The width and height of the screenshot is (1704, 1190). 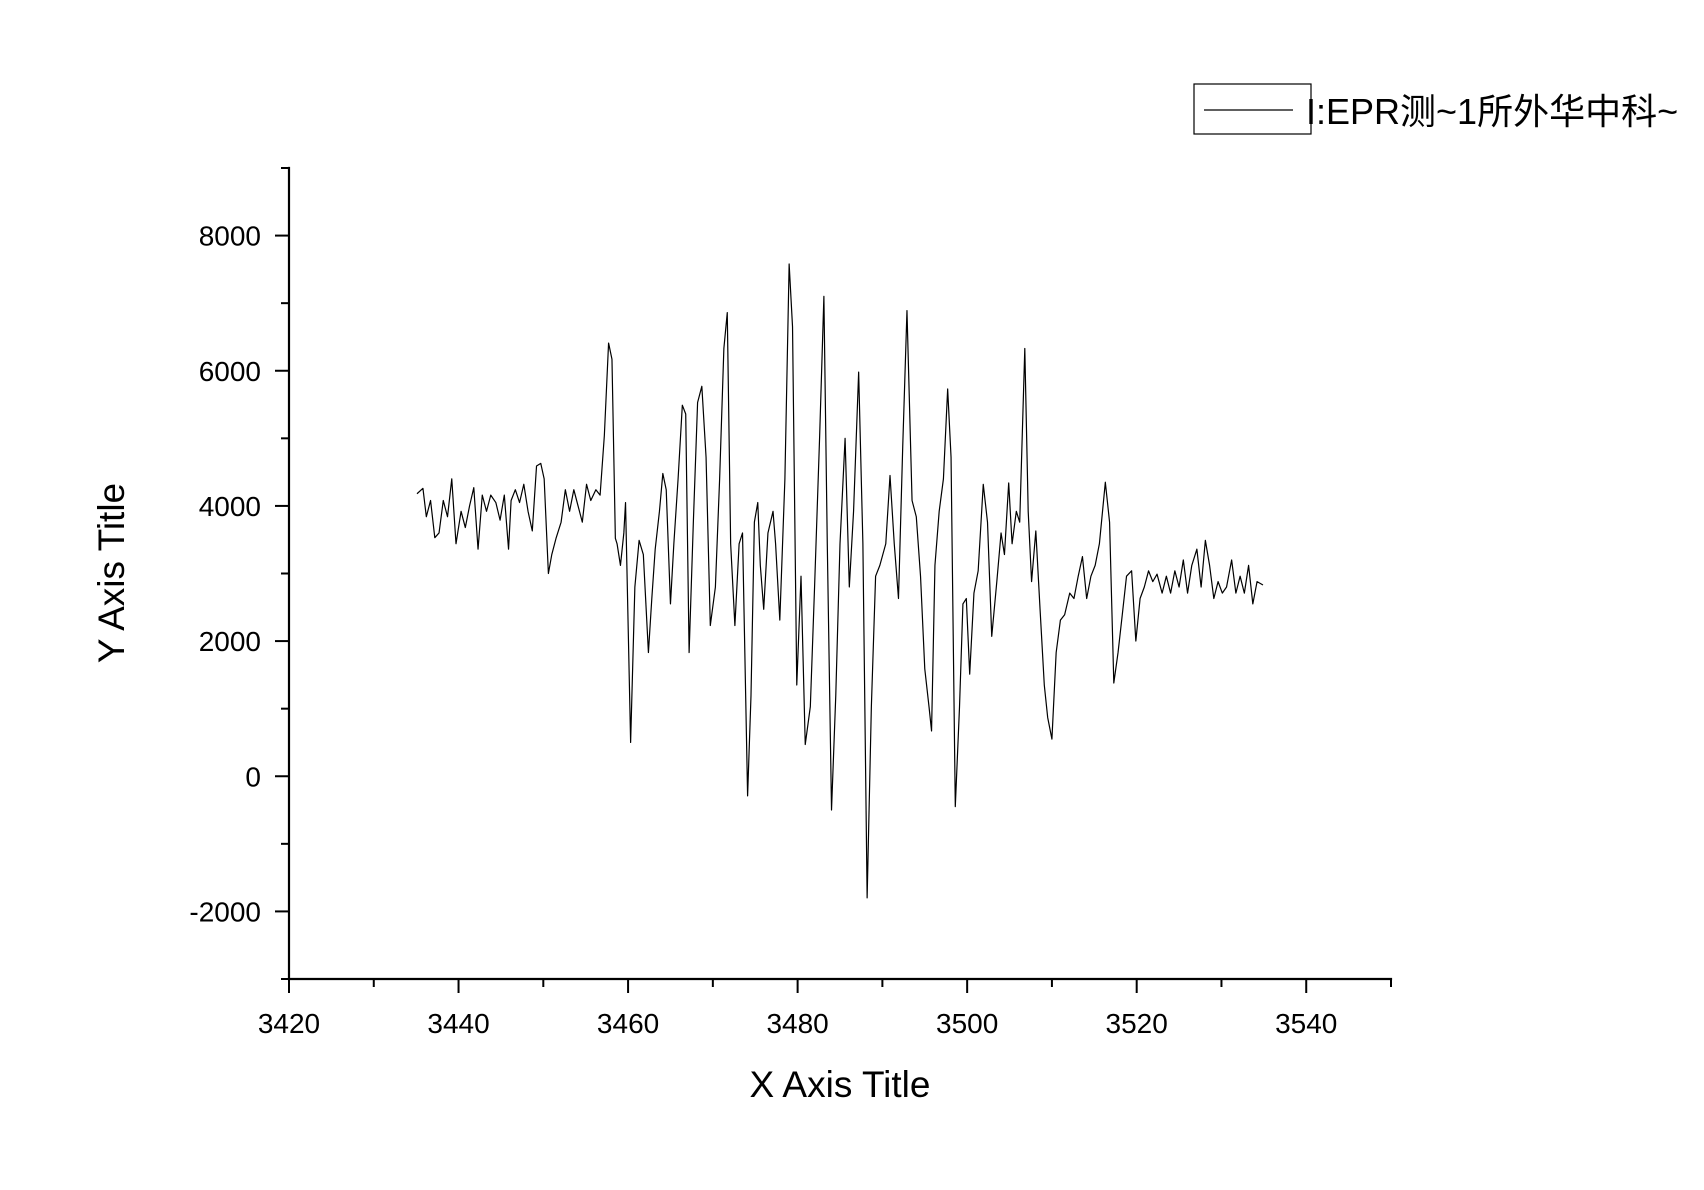 What do you see at coordinates (628, 1023) in the screenshot?
I see `x-tick-label: 3460` at bounding box center [628, 1023].